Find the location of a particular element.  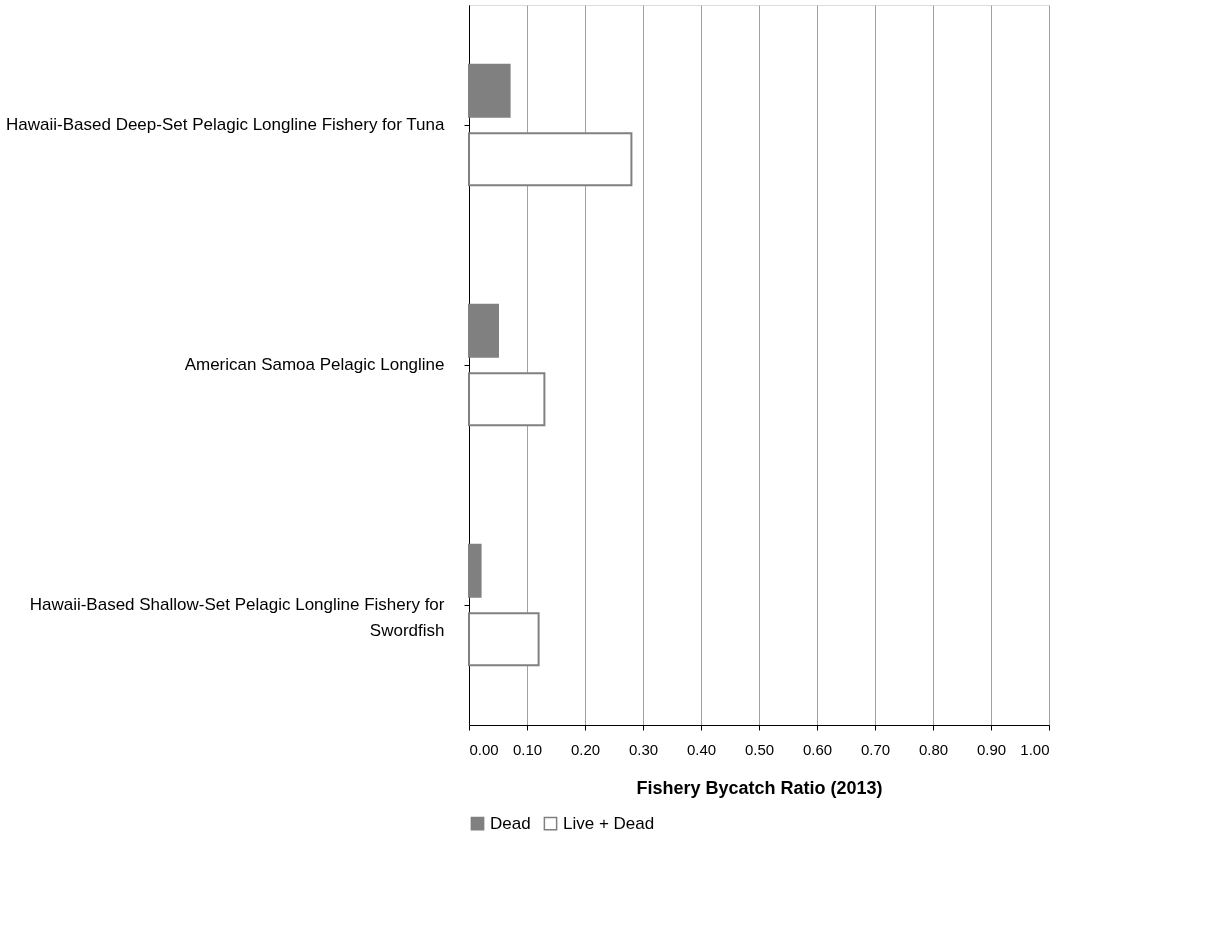

x-tick-label: 0.00 is located at coordinates (484, 749).